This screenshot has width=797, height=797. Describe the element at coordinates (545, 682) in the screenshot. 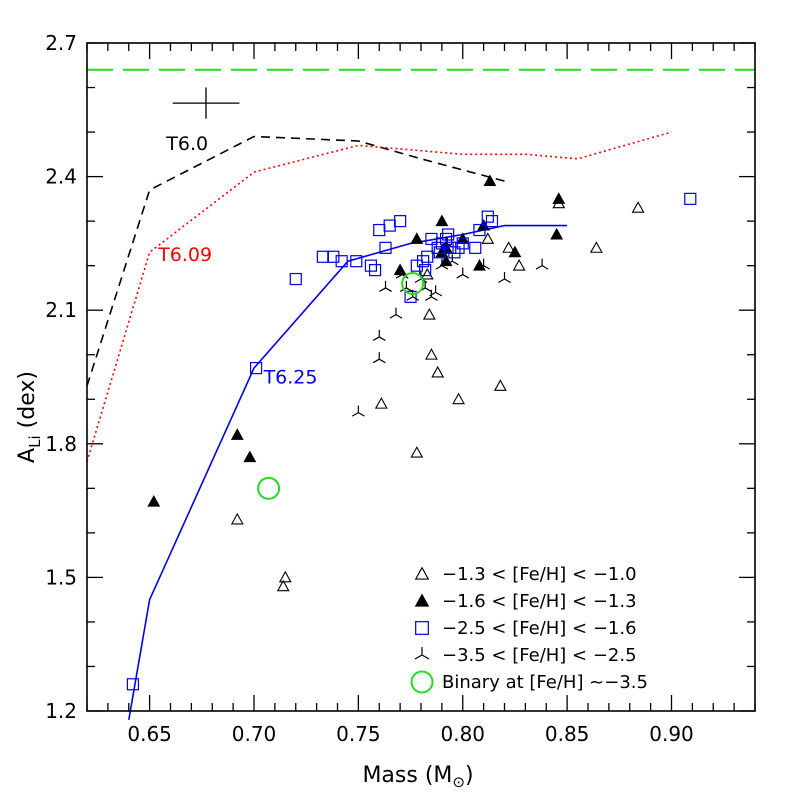

I see `legend-label: Binary at [Fe/H] ~−3.5` at that location.